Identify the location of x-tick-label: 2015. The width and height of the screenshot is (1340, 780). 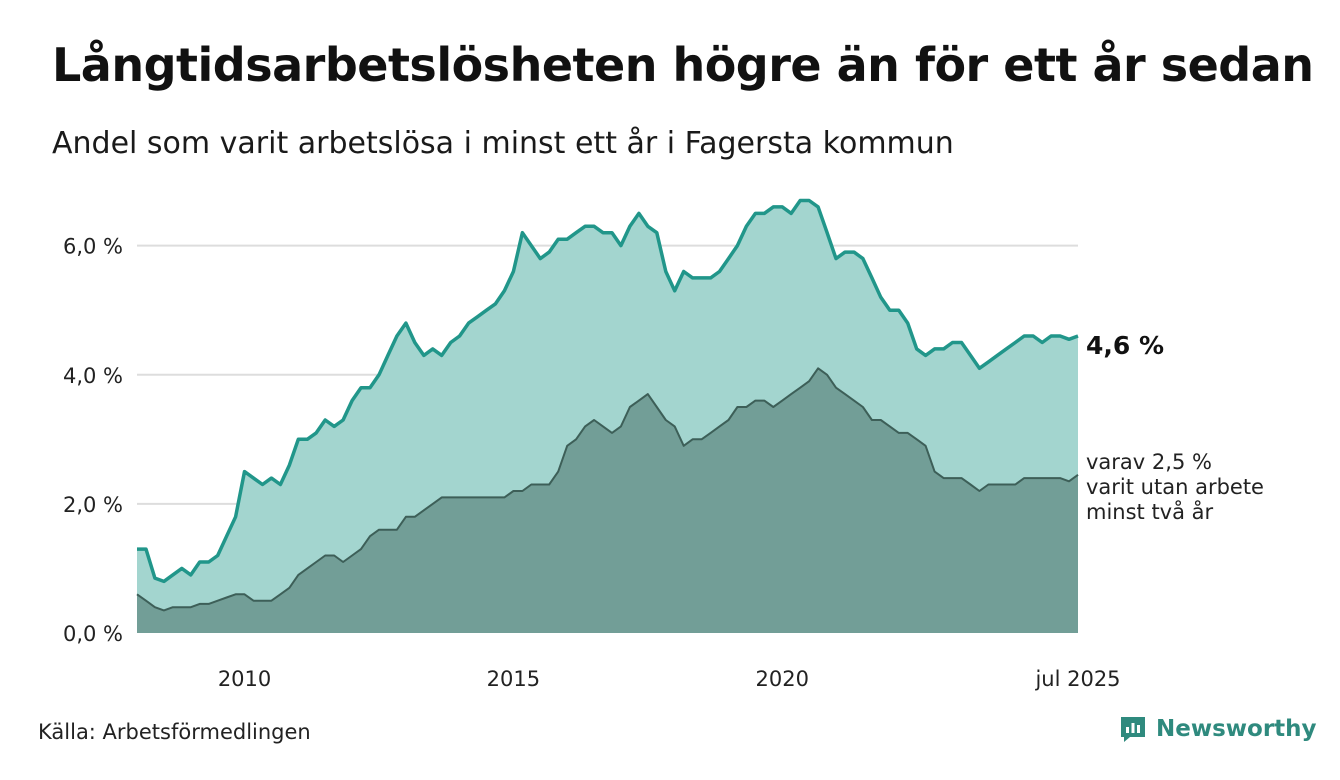
(513, 679).